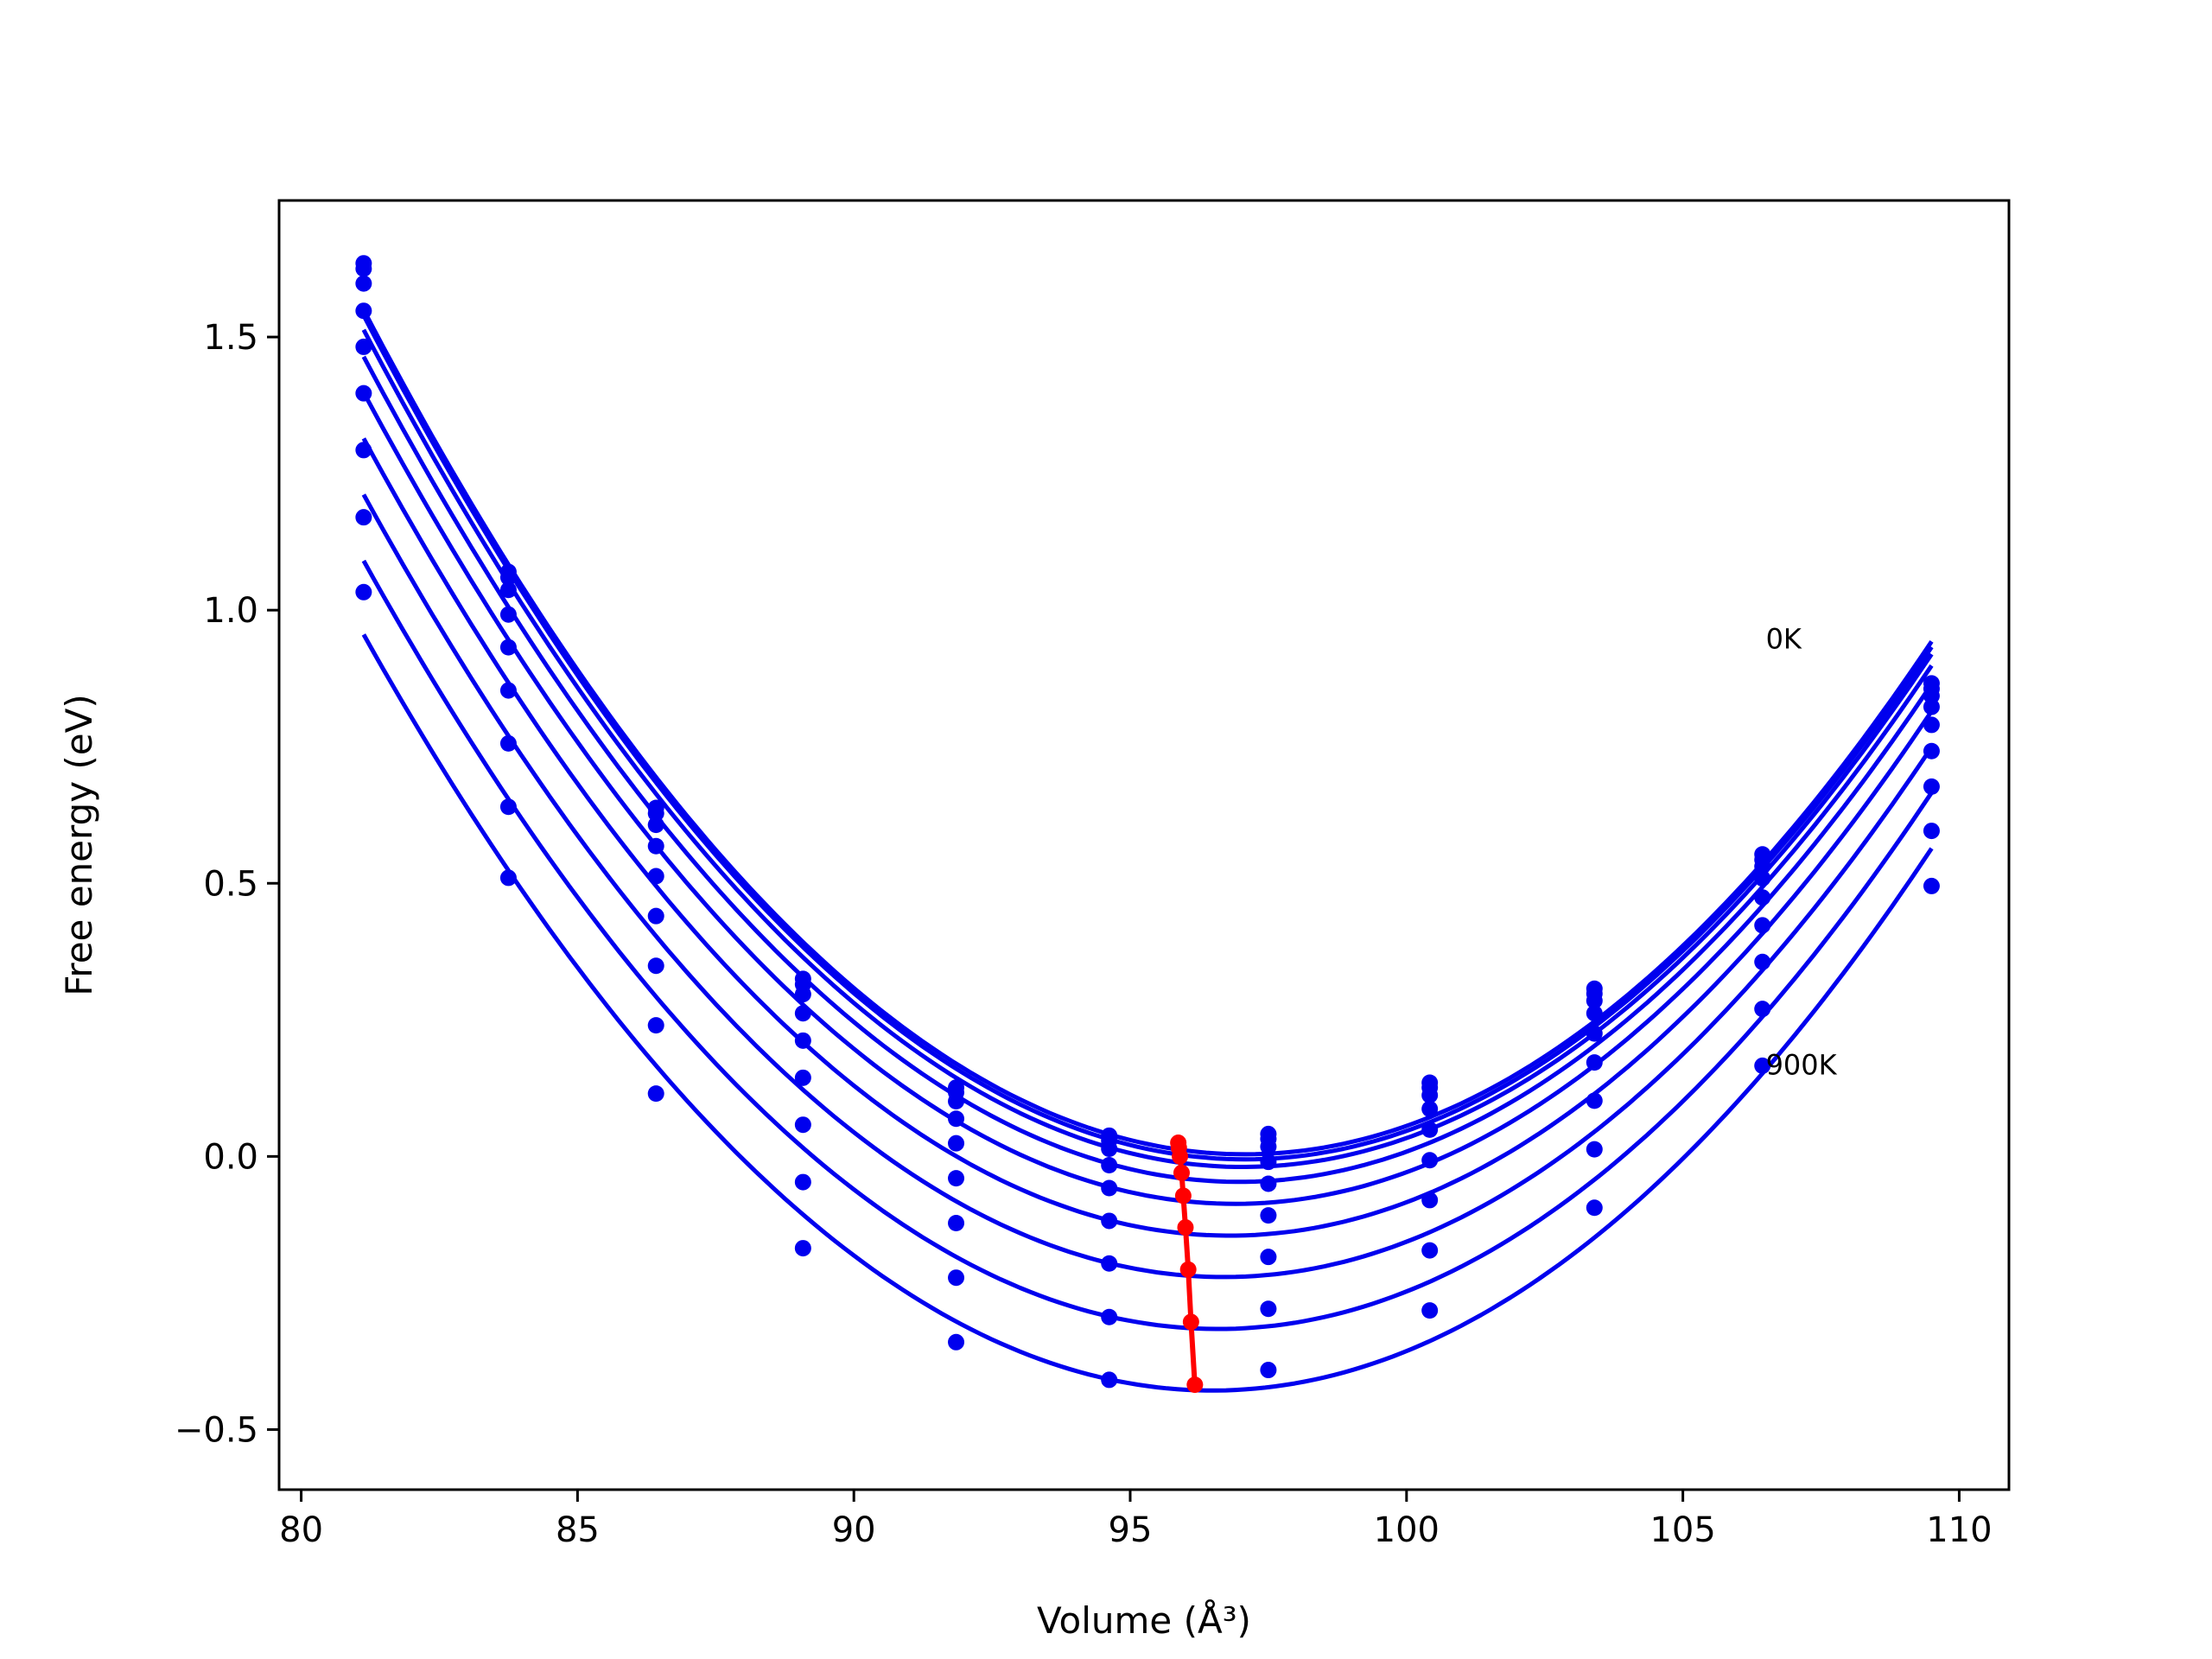 This screenshot has height=1659, width=2212. Describe the element at coordinates (79, 845) in the screenshot. I see `y-axis-label: Free energy (eV)` at that location.